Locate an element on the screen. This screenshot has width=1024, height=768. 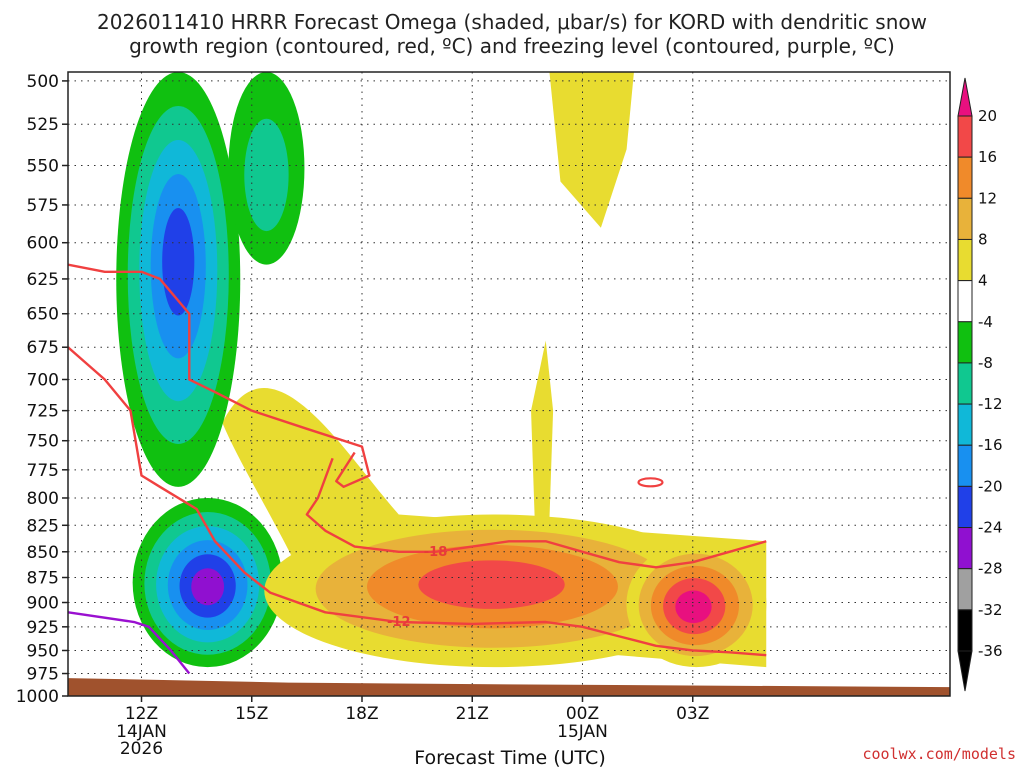
y-tick-label-13: 825 is located at coordinates (43, 526).